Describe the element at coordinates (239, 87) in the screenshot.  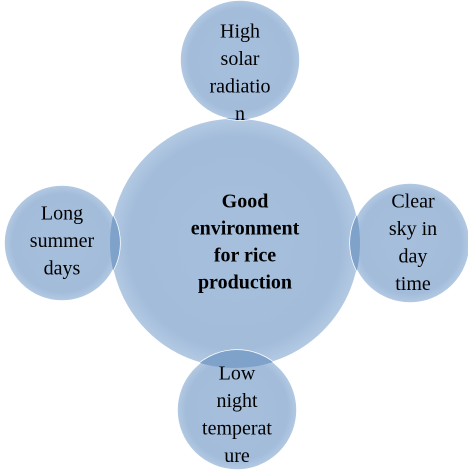
I see `node-label: radiatio` at that location.